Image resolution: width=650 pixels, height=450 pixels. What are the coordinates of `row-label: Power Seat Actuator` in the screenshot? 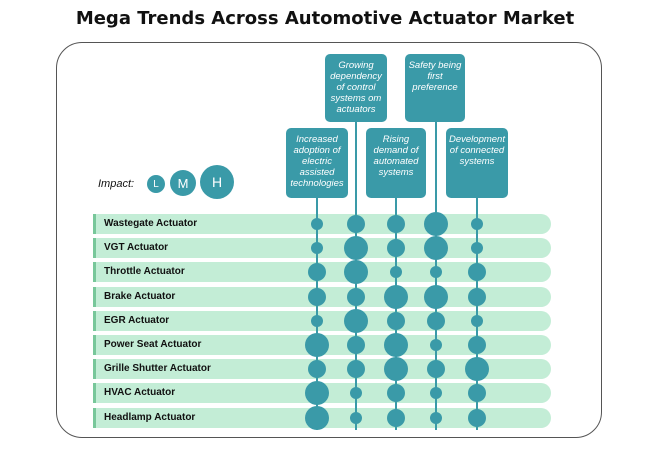 It's located at (153, 344).